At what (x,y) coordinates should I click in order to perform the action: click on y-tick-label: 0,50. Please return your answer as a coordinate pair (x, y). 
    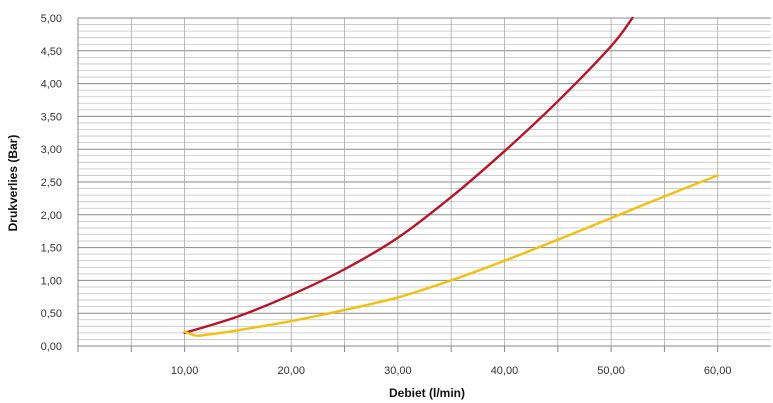
    Looking at the image, I should click on (51, 314).